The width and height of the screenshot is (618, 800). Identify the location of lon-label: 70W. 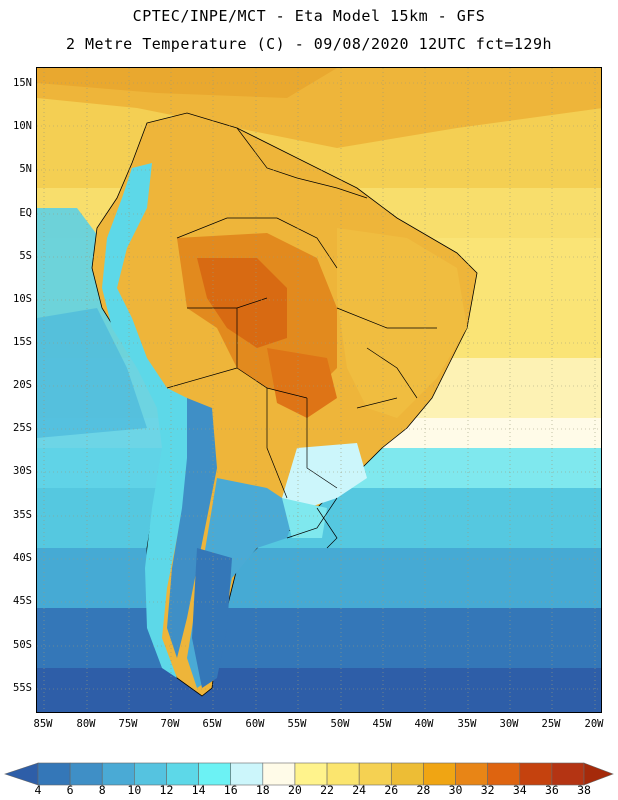
(170, 724).